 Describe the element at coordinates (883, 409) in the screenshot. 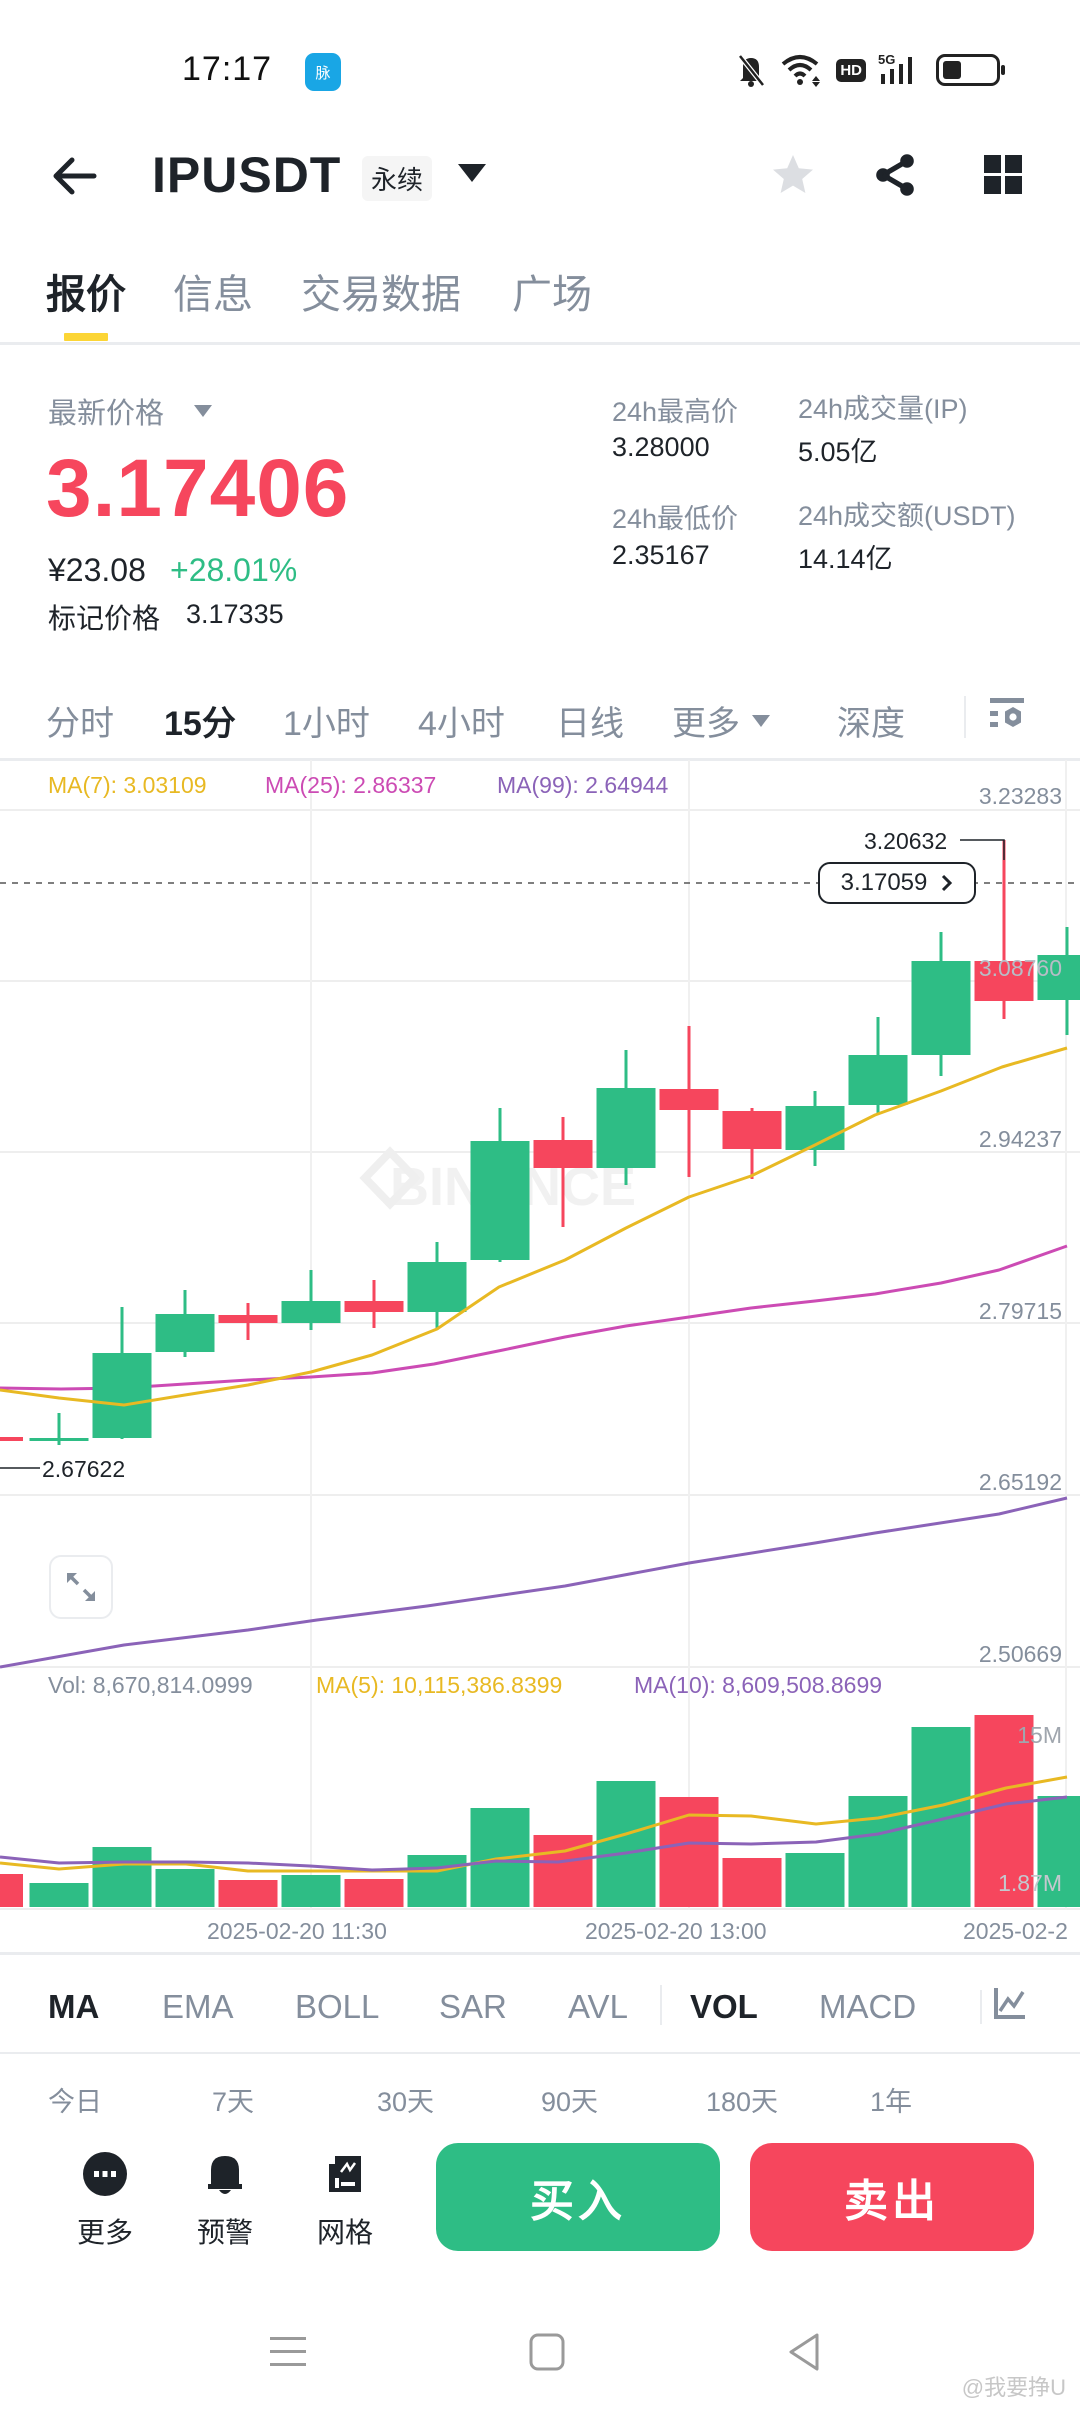

I see `volume-base-label: 24h成交量(IP)` at that location.